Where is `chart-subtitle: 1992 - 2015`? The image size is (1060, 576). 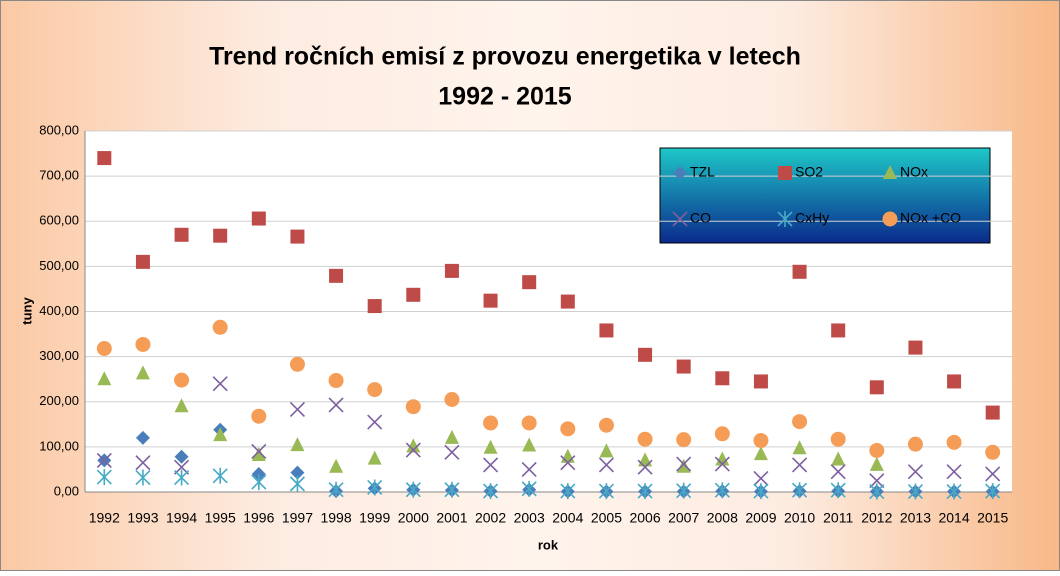 chart-subtitle: 1992 - 2015 is located at coordinates (505, 97).